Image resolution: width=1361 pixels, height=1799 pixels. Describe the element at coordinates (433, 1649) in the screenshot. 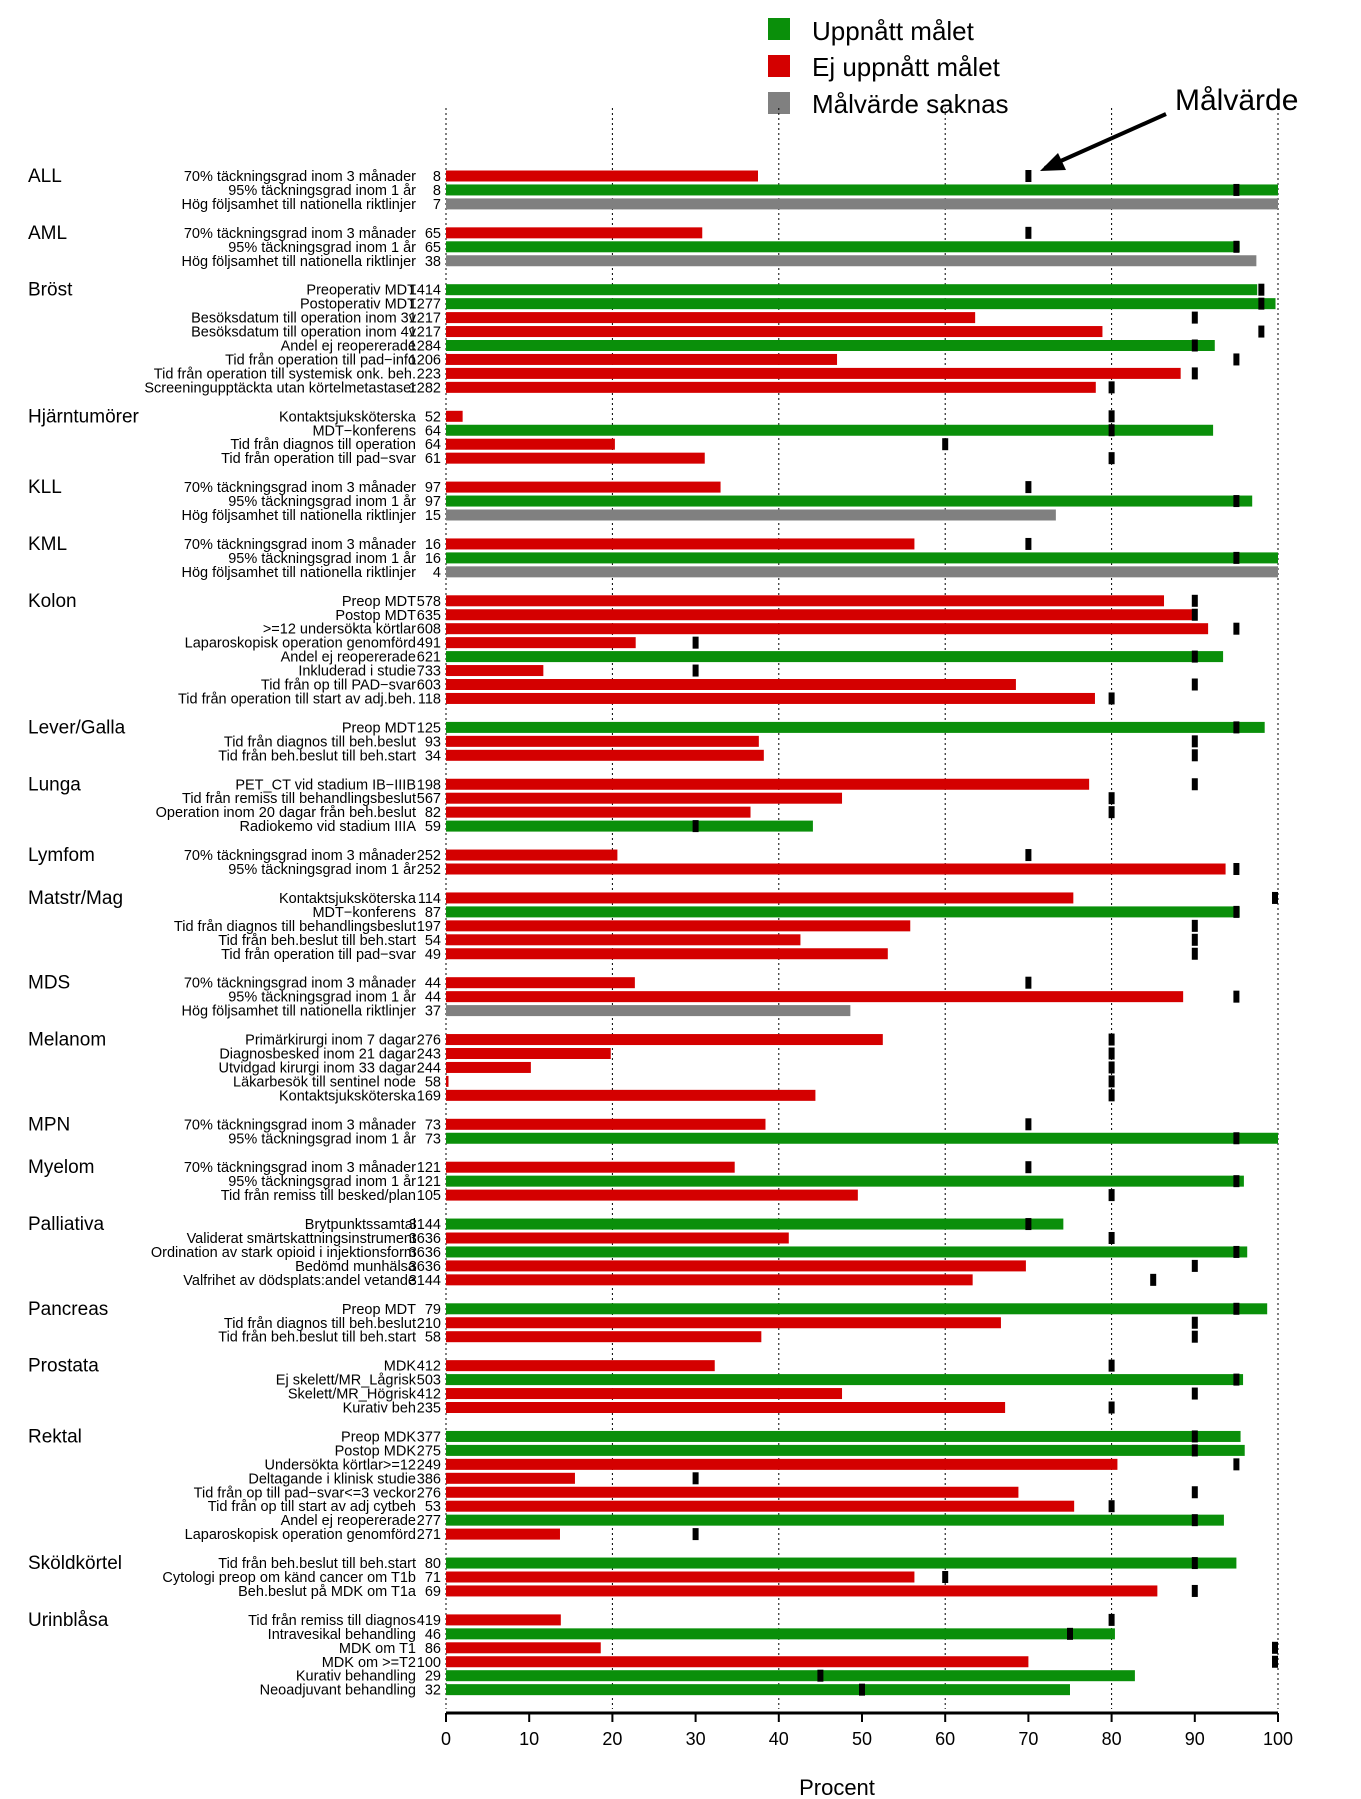

I see `row-count: 86` at that location.